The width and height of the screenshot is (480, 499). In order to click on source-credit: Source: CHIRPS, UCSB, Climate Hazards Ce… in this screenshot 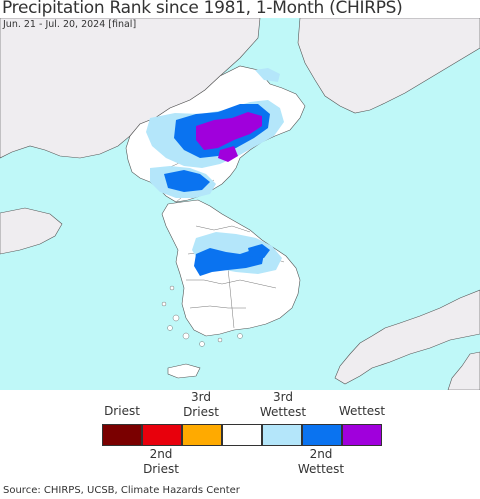, I will do `click(121, 490)`.